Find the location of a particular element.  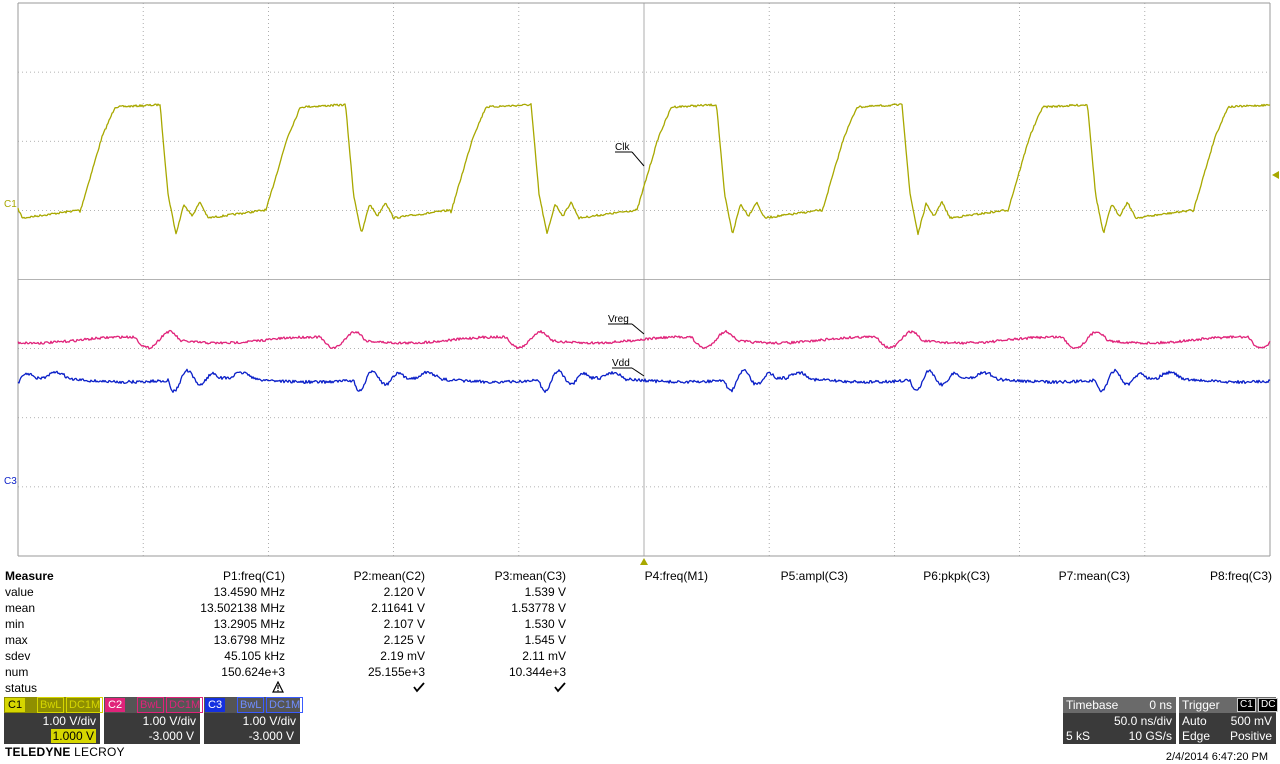

trigger-type: Edge is located at coordinates (1196, 736).